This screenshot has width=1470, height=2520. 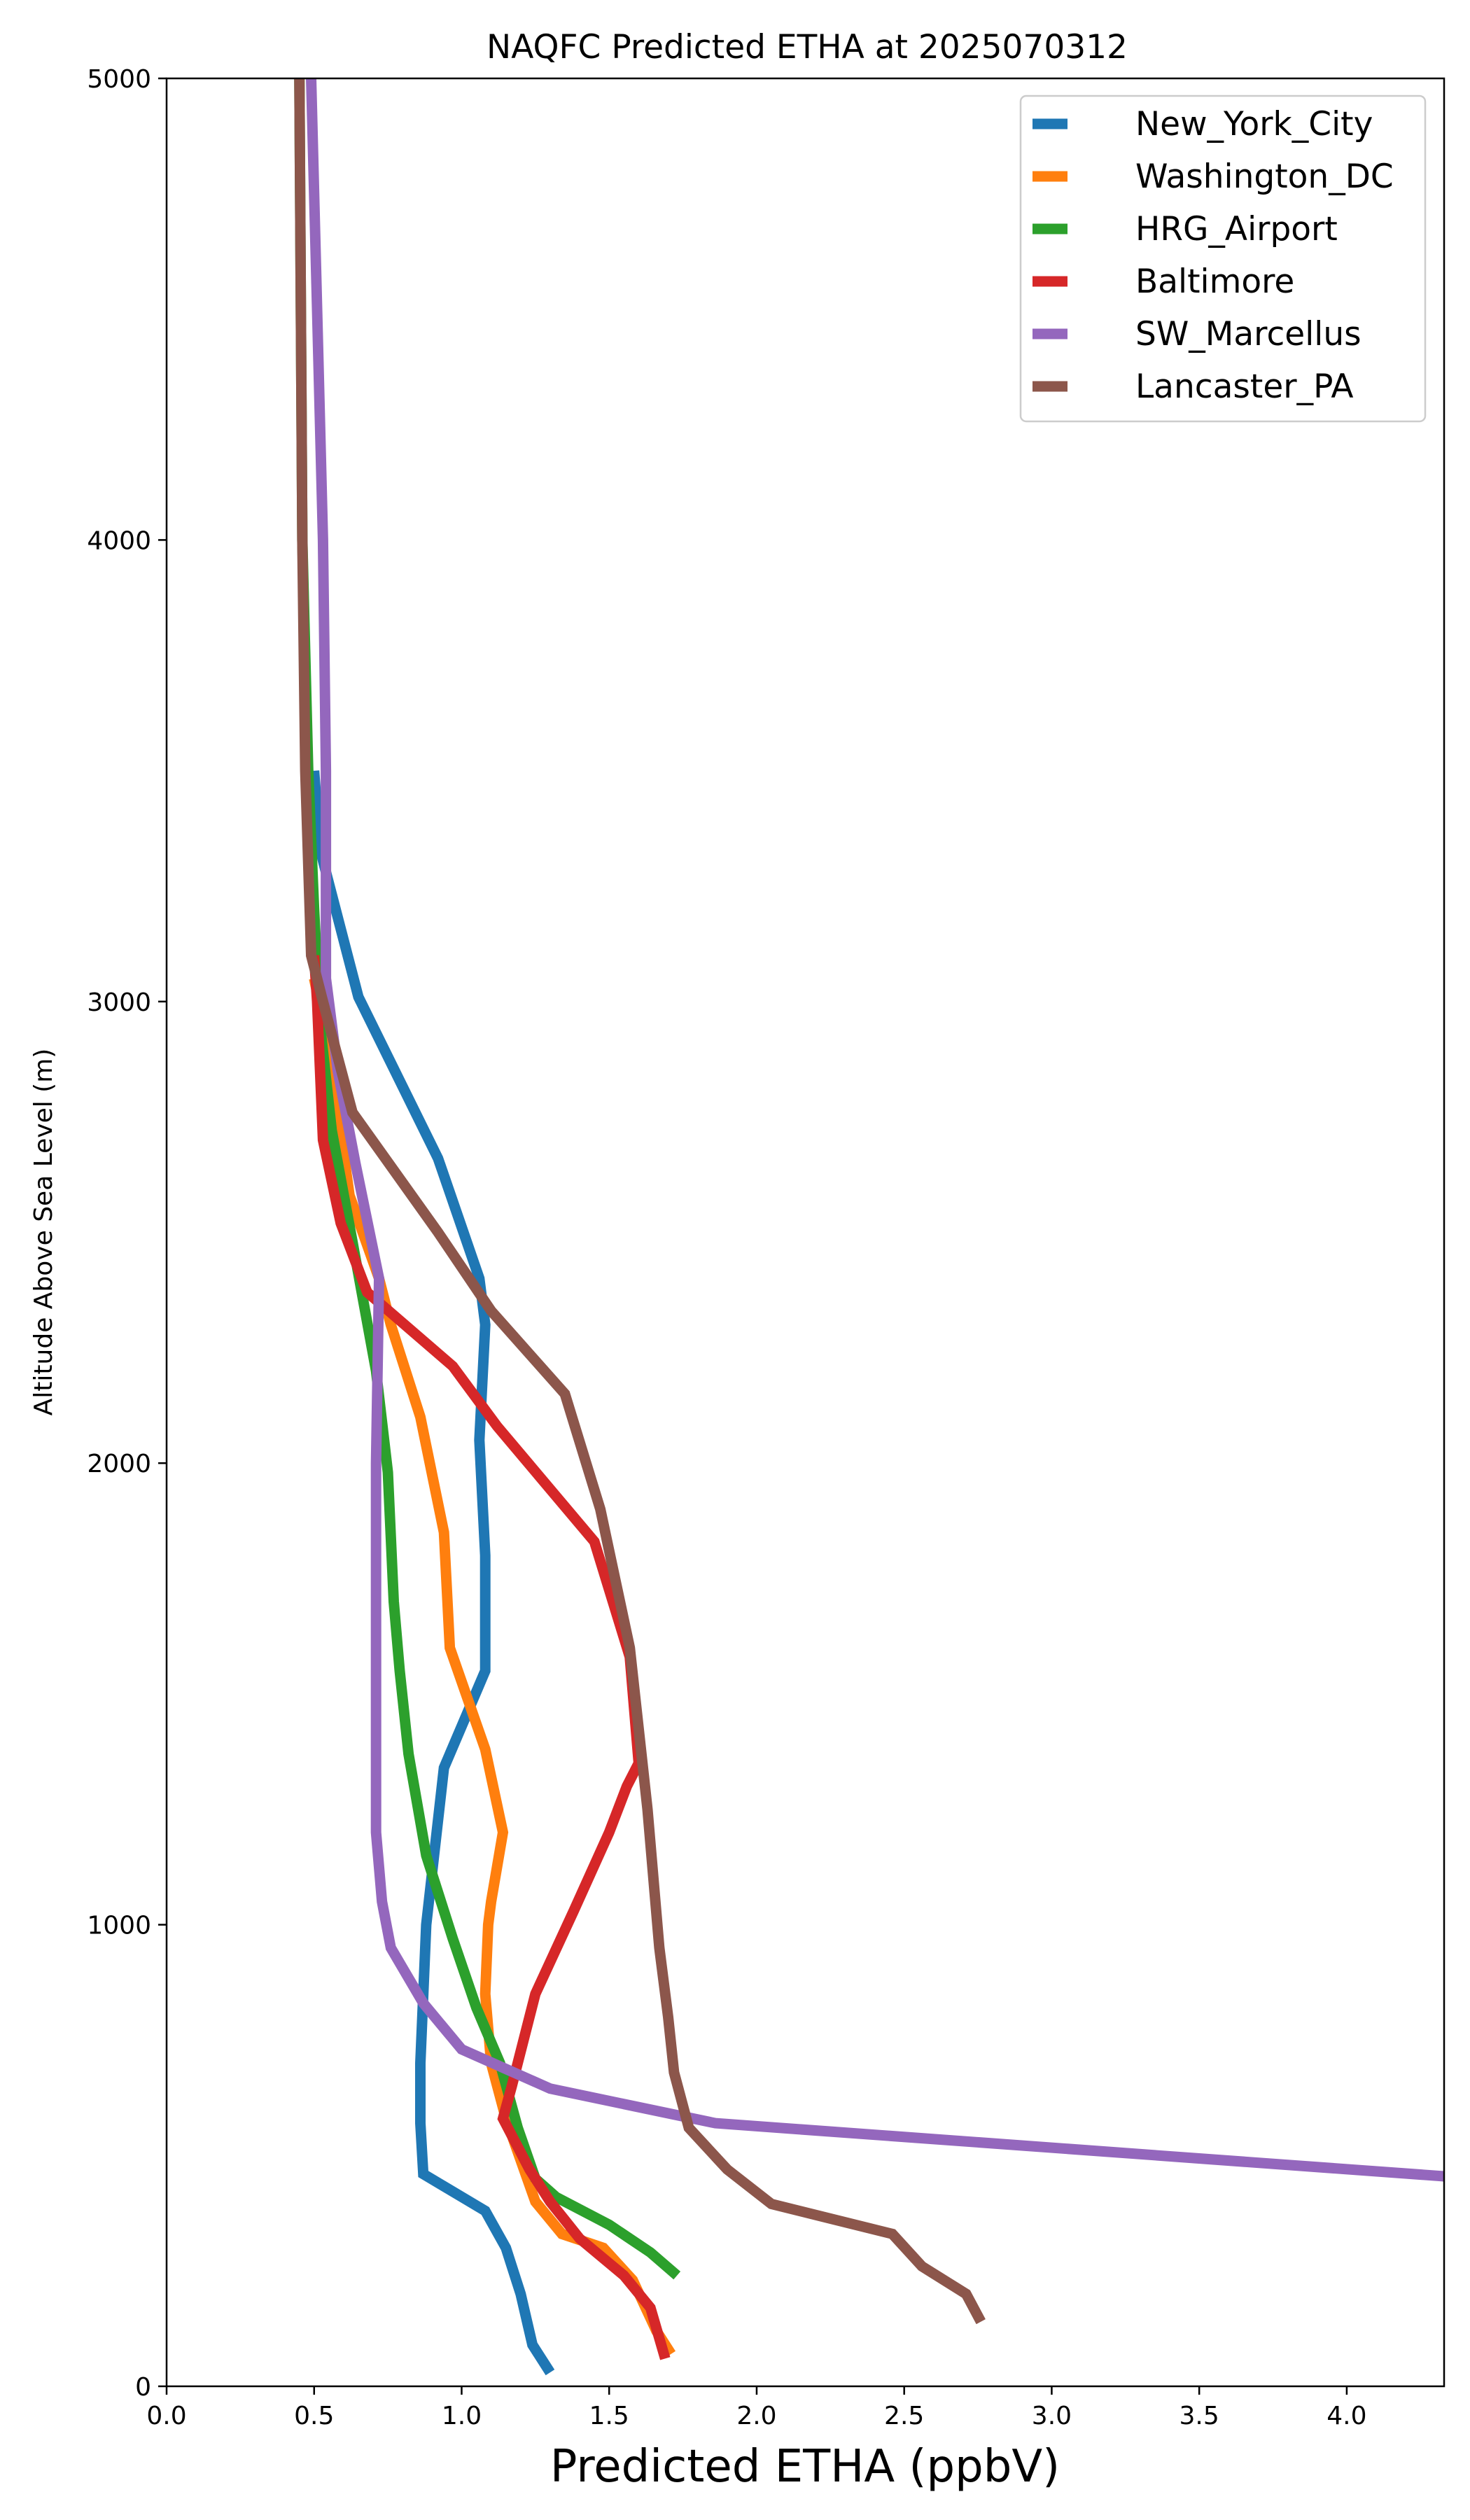 What do you see at coordinates (119, 1926) in the screenshot?
I see `y-tick-label: 1000` at bounding box center [119, 1926].